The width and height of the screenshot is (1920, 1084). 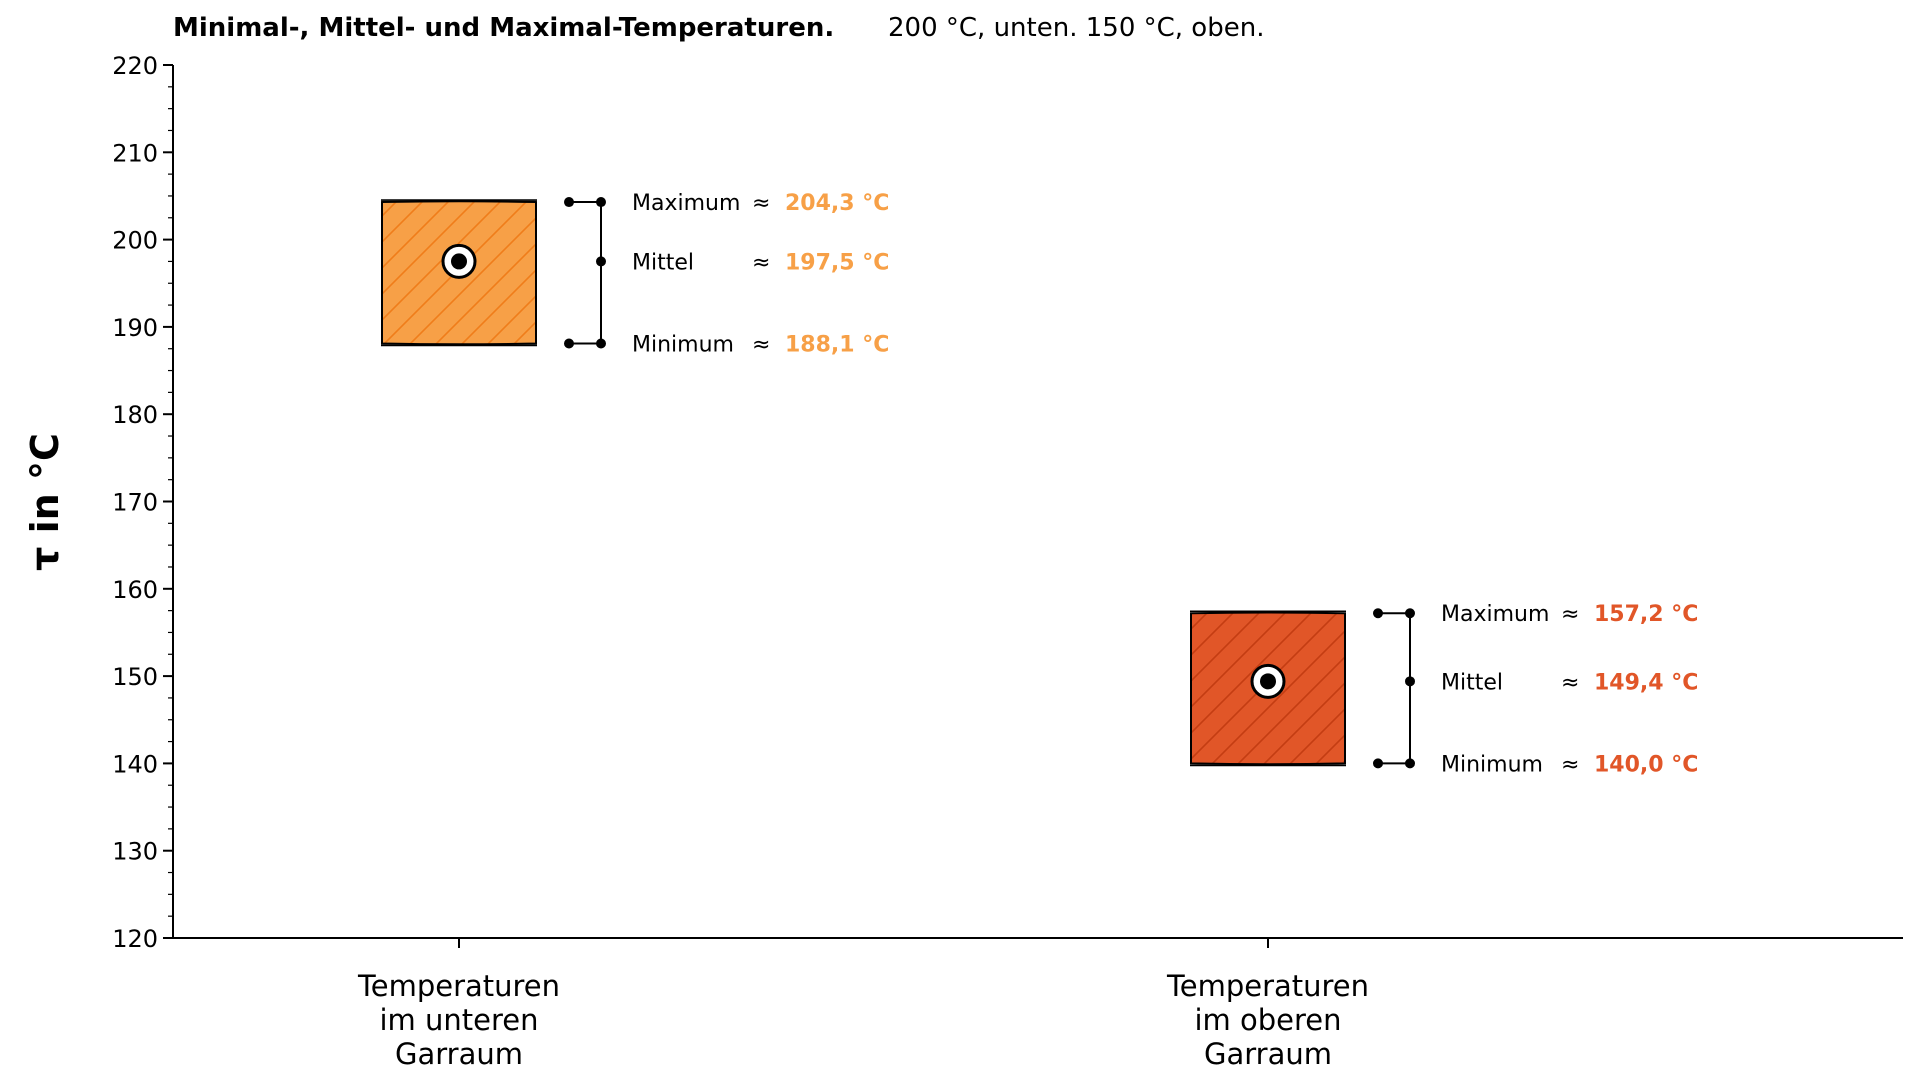 What do you see at coordinates (135, 939) in the screenshot?
I see `y-tick-label: 120` at bounding box center [135, 939].